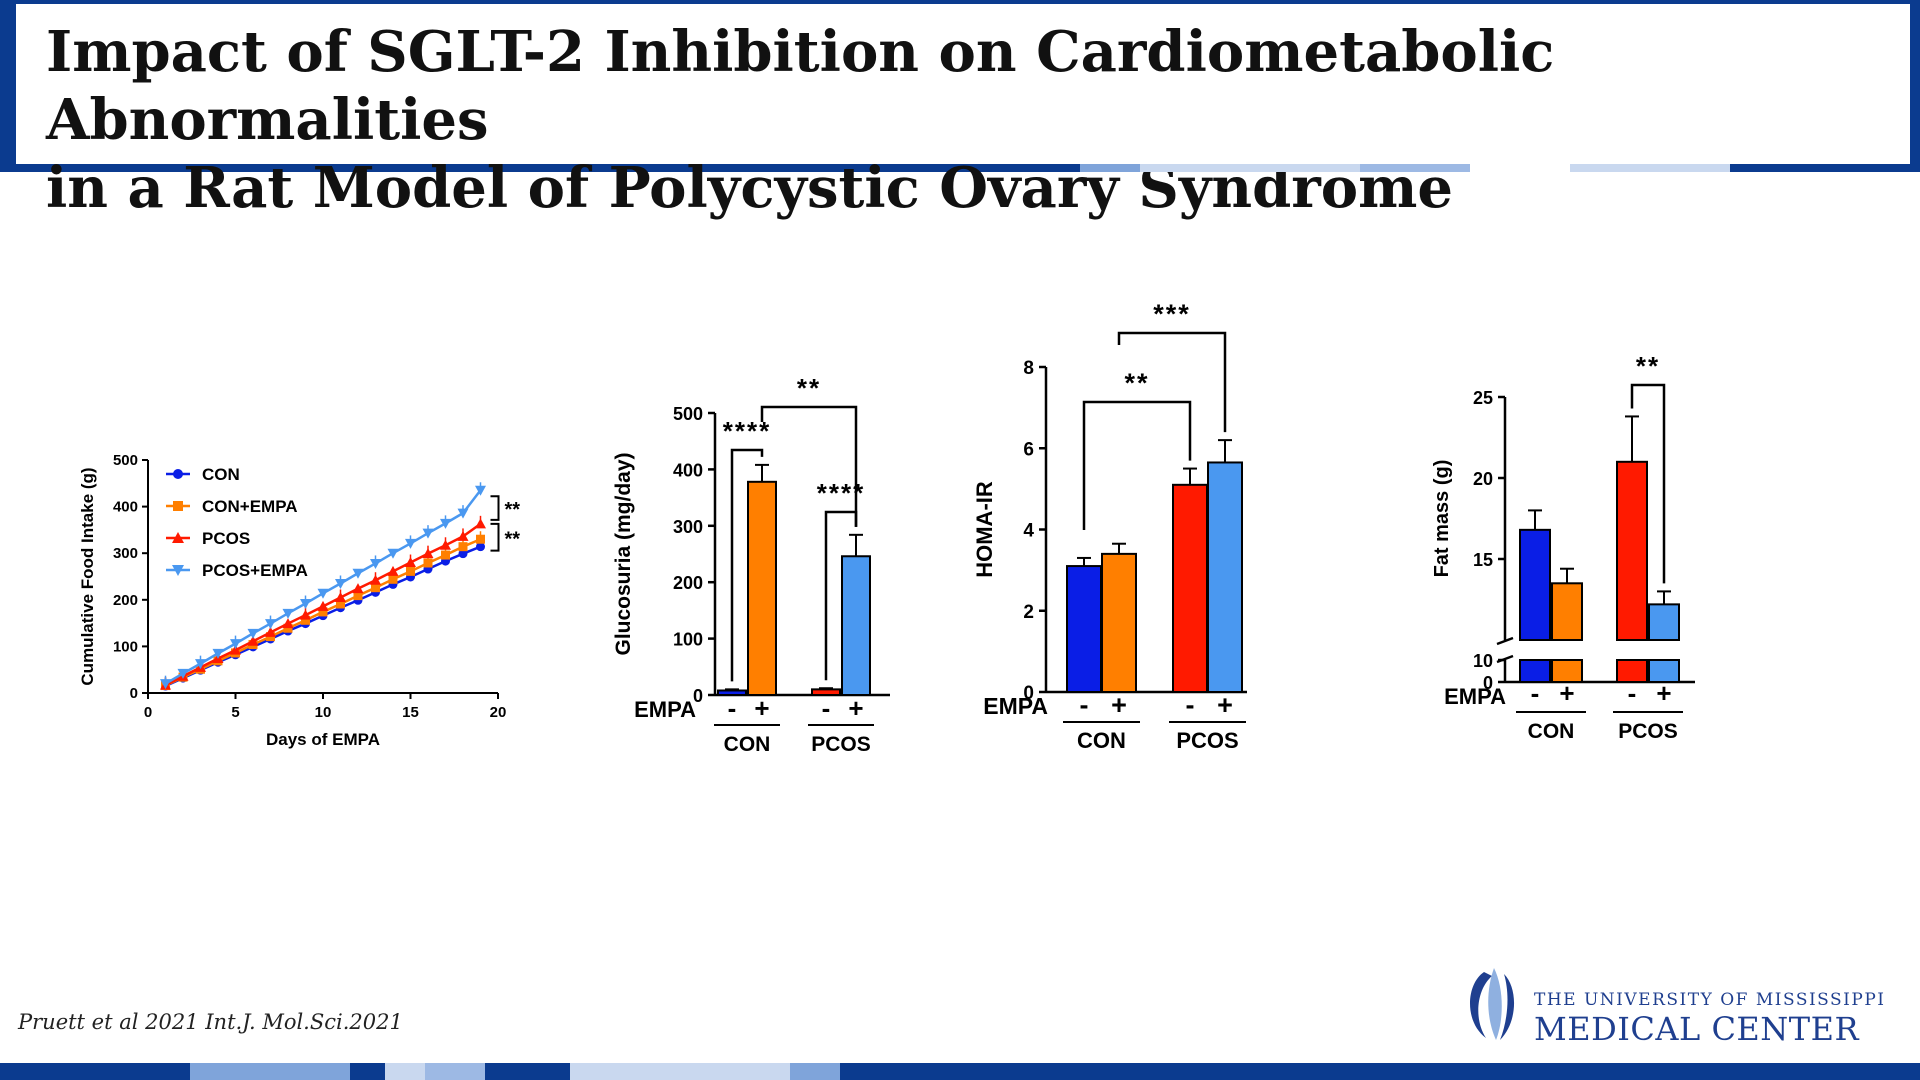 The width and height of the screenshot is (1920, 1080). I want to click on y-tick-label: 15, so click(1483, 560).